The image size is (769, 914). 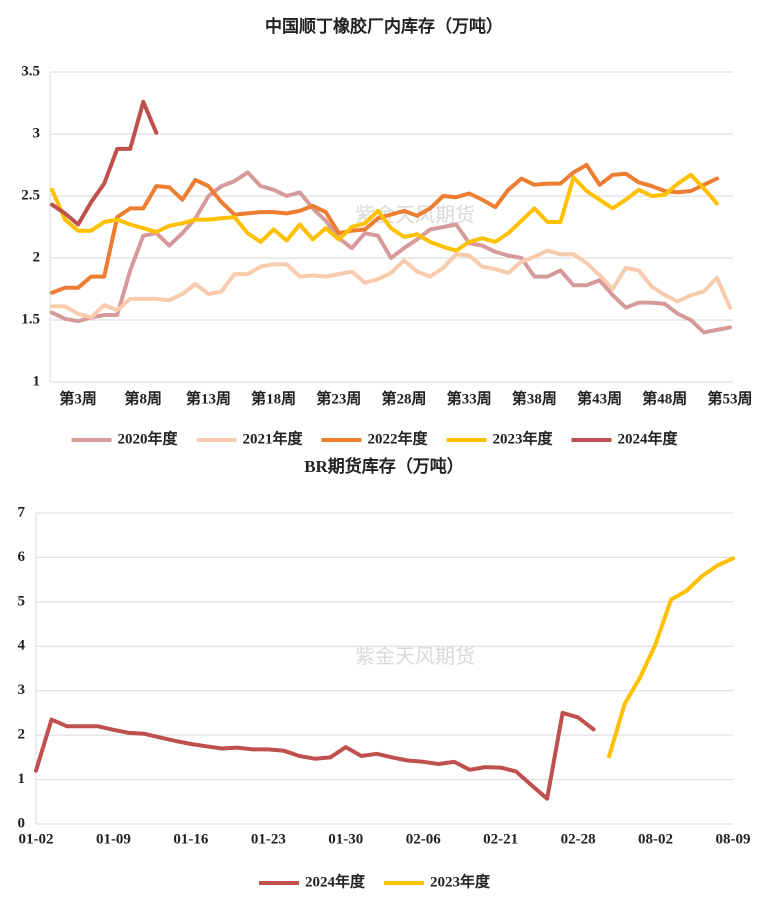 I want to click on x-tick-label: 第18周, so click(x=273, y=398).